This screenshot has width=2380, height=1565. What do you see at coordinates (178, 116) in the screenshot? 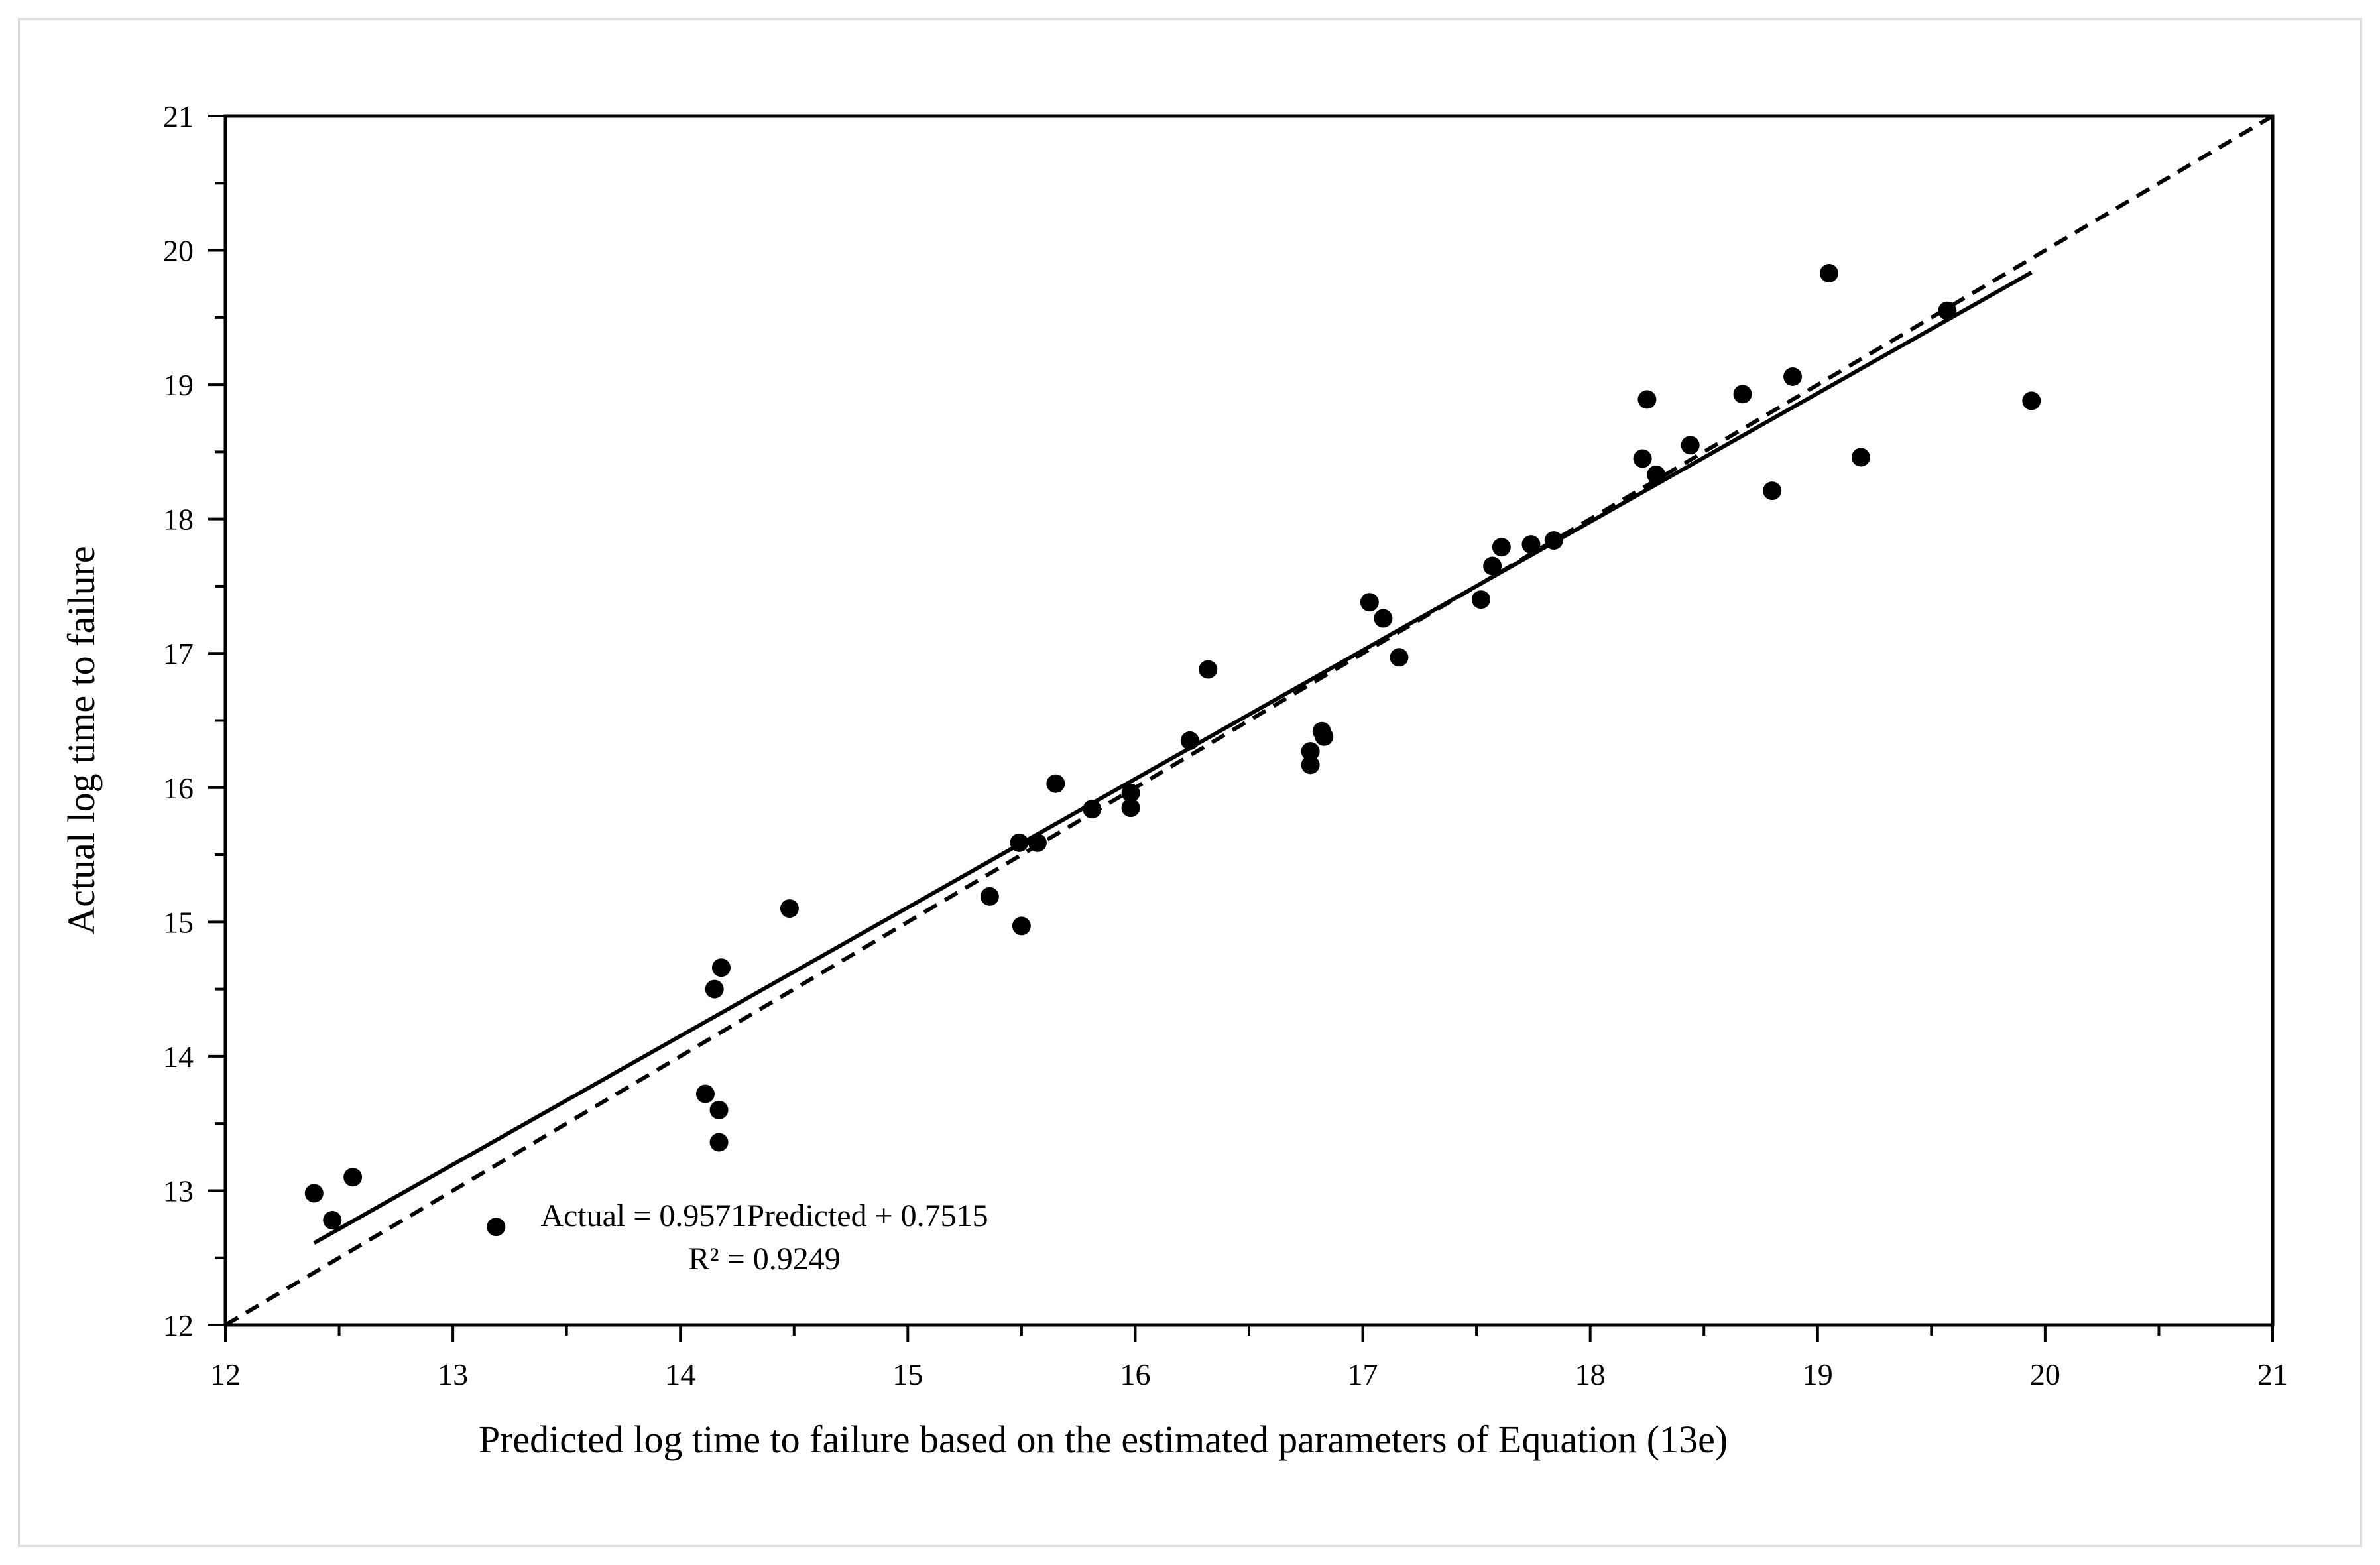
I see `y-tick-label: 21` at bounding box center [178, 116].